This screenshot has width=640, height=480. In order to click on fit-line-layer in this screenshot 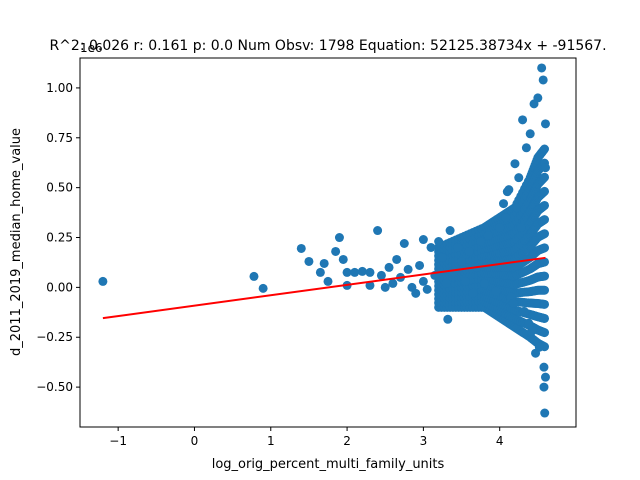, I will do `click(324, 288)`.